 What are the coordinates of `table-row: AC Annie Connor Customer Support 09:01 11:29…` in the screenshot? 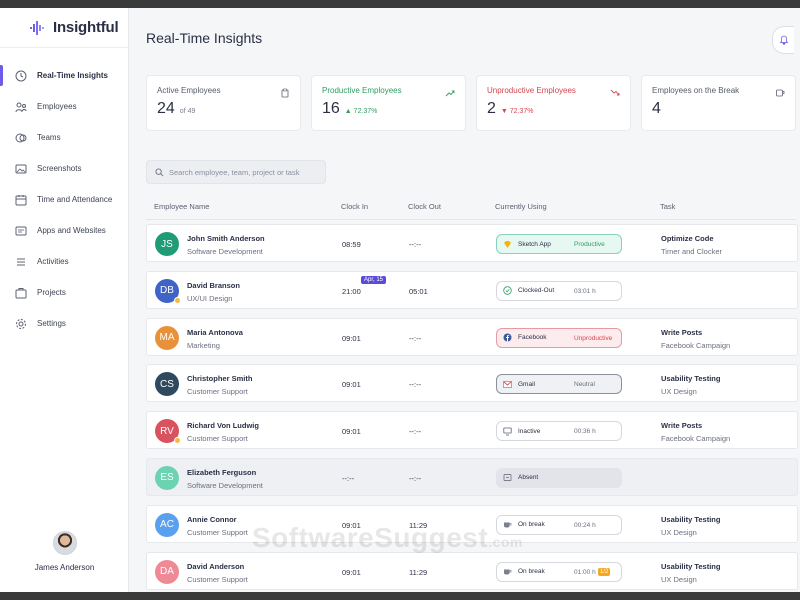 It's located at (472, 523).